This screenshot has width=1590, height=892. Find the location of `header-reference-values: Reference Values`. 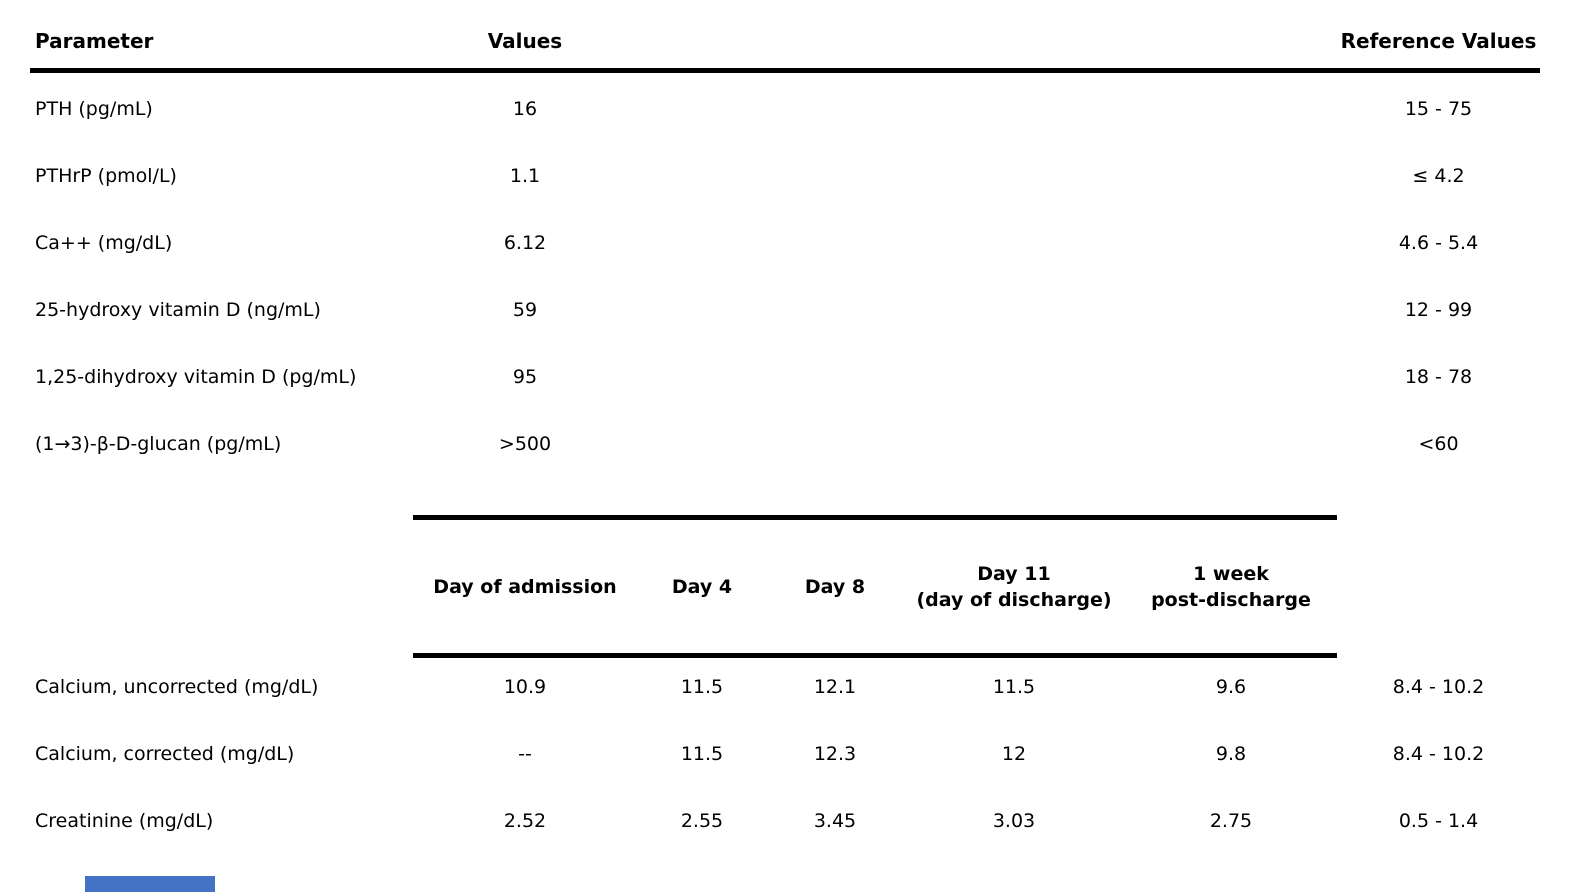

header-reference-values: Reference Values is located at coordinates (1438, 41).